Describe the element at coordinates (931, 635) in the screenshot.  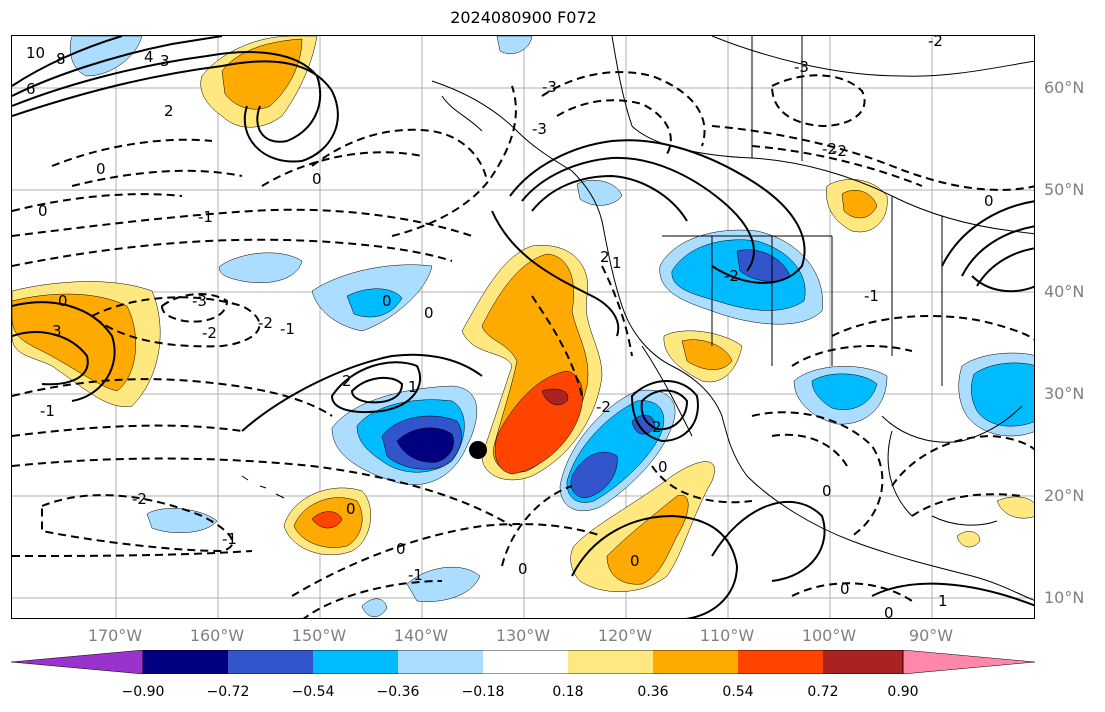
I see `lon-label-90w: 90°W` at that location.